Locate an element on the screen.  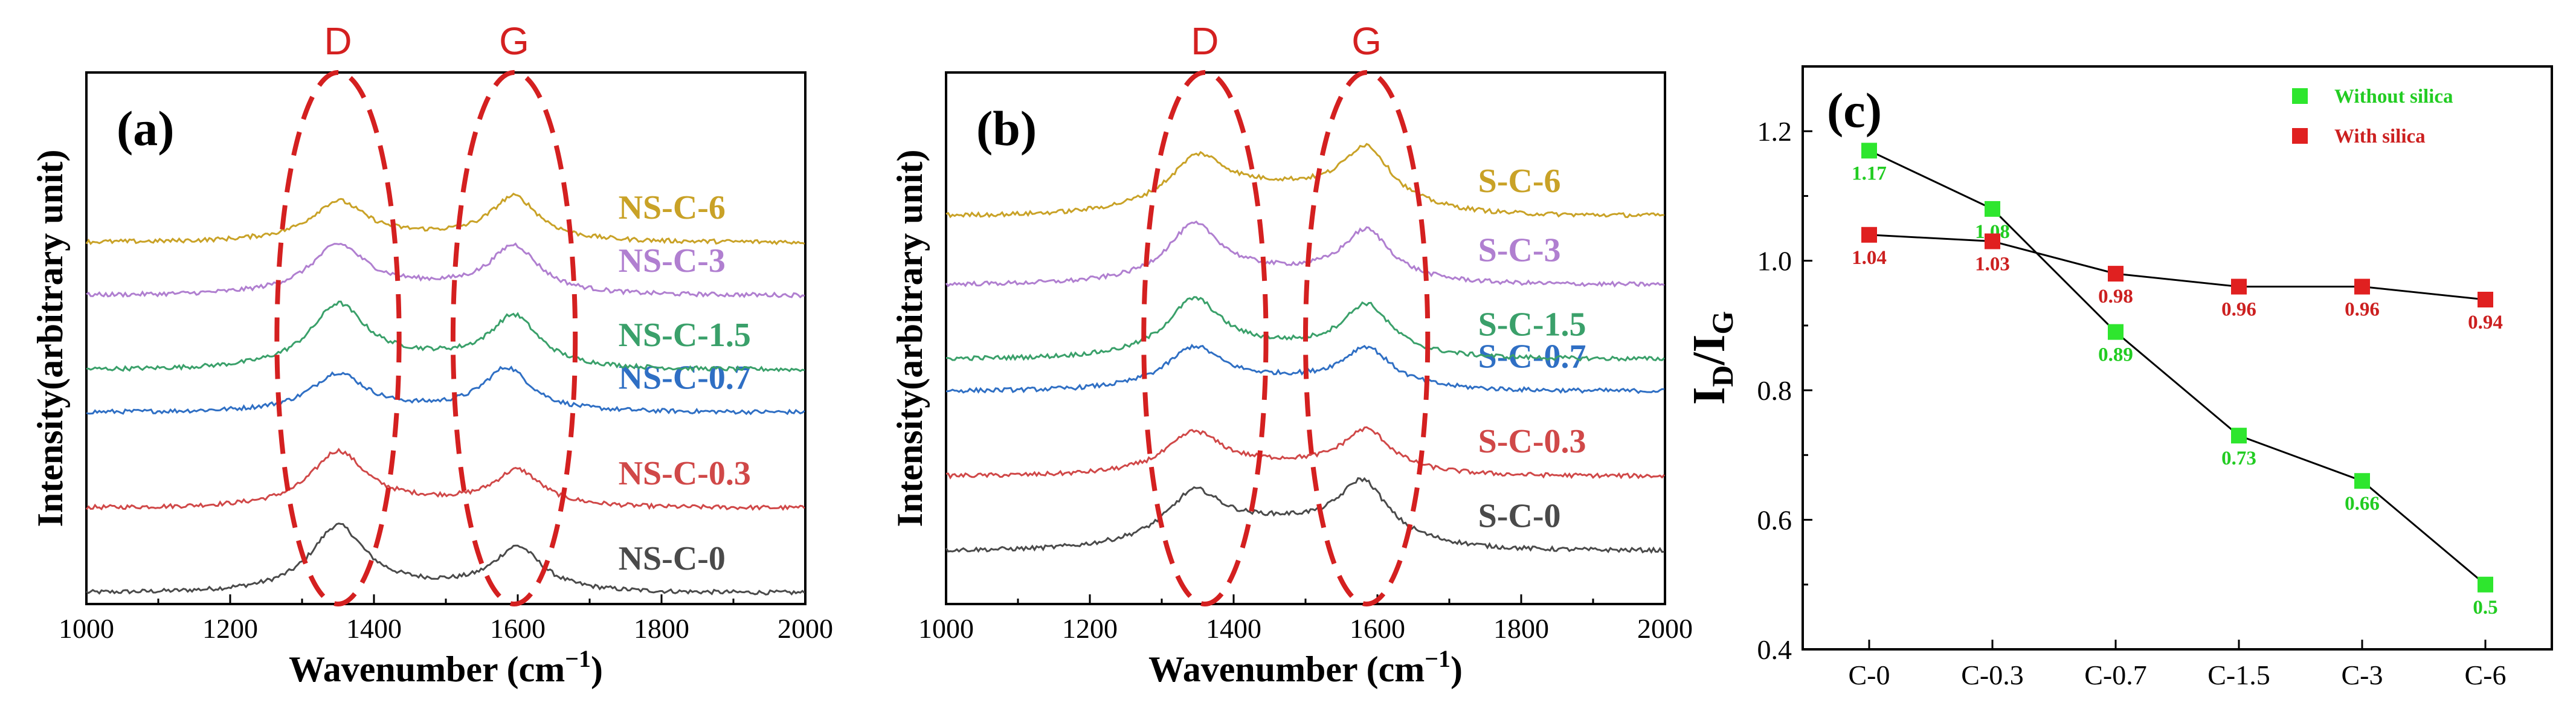
y-tick-label: 1.0 is located at coordinates (1774, 261).